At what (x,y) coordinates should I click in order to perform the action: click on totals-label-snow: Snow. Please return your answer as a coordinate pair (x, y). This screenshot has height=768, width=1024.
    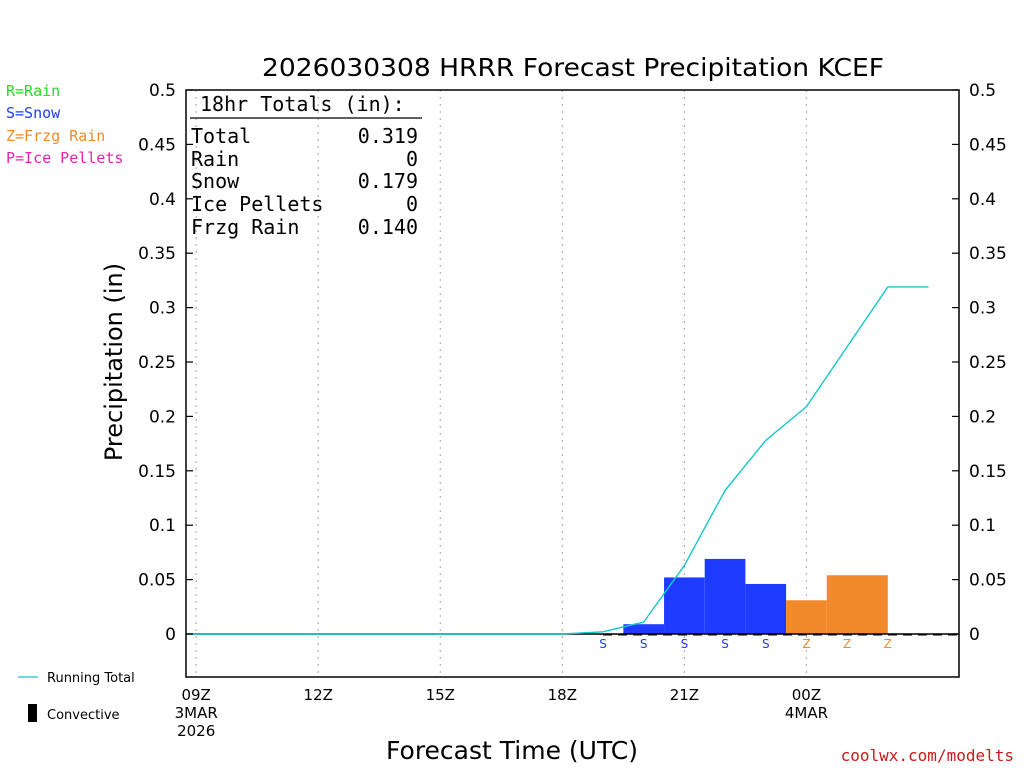
    Looking at the image, I should click on (215, 181).